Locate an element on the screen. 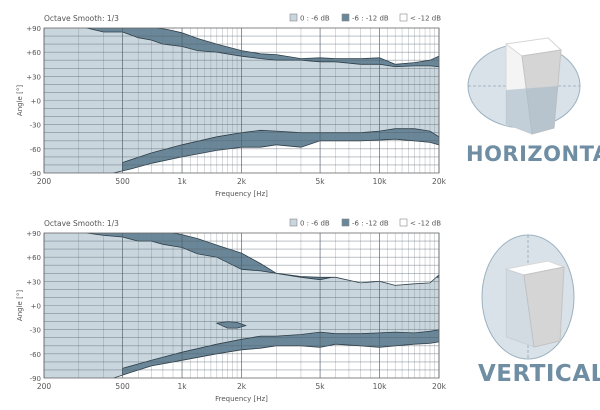 This screenshot has width=600, height=410. contour-12db-upper is located at coordinates (305, 259).